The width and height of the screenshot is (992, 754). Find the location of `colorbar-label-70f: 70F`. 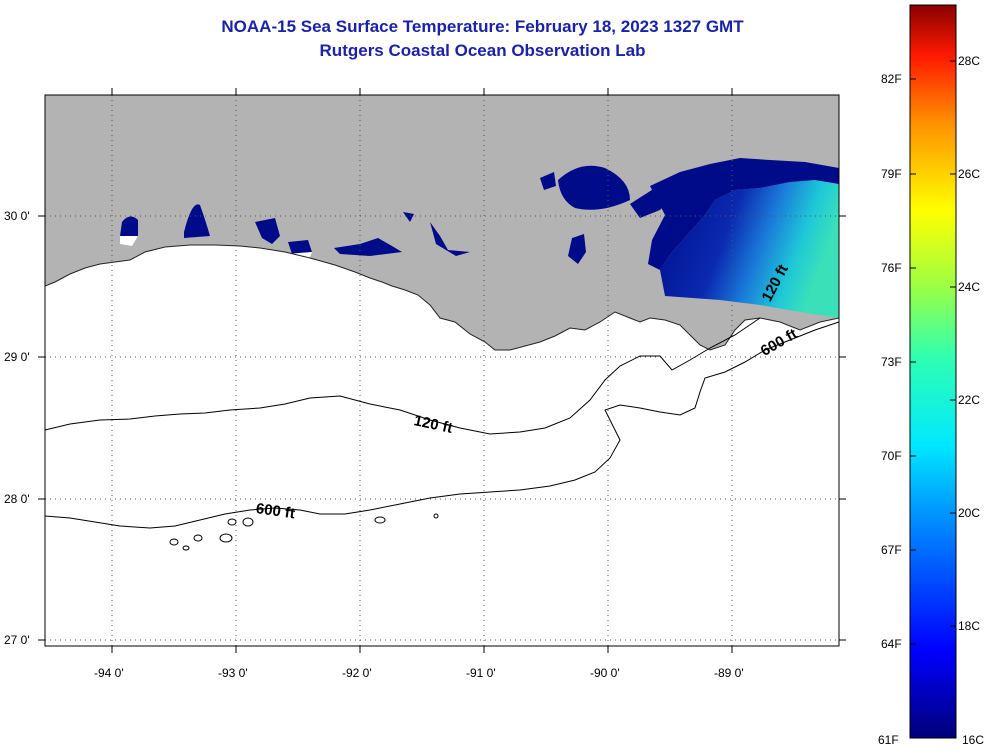

colorbar-label-70f: 70F is located at coordinates (891, 456).